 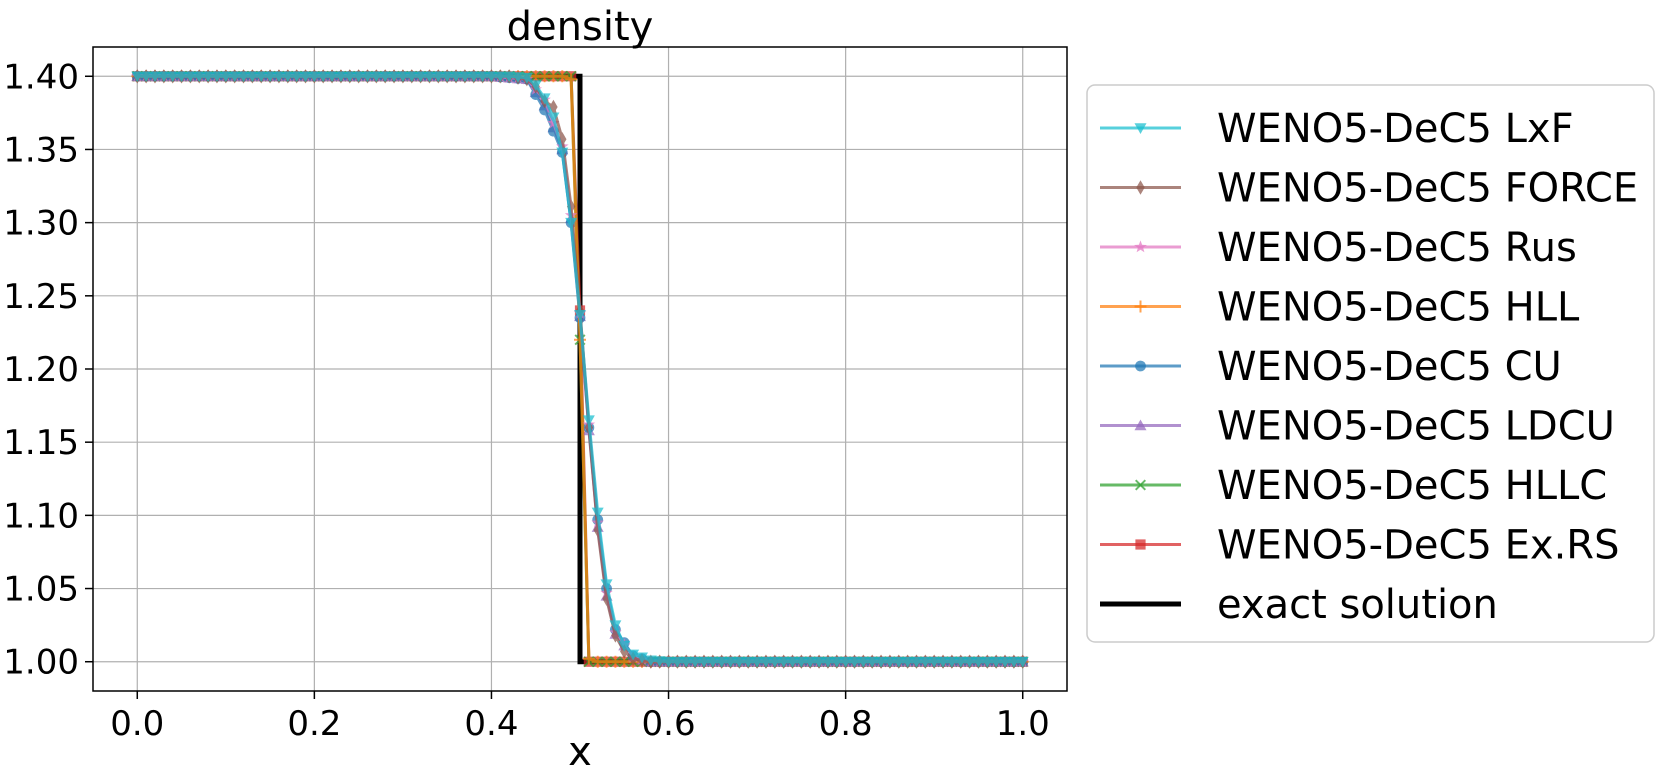 I want to click on legend-entry: exact solution, so click(x=1299, y=605).